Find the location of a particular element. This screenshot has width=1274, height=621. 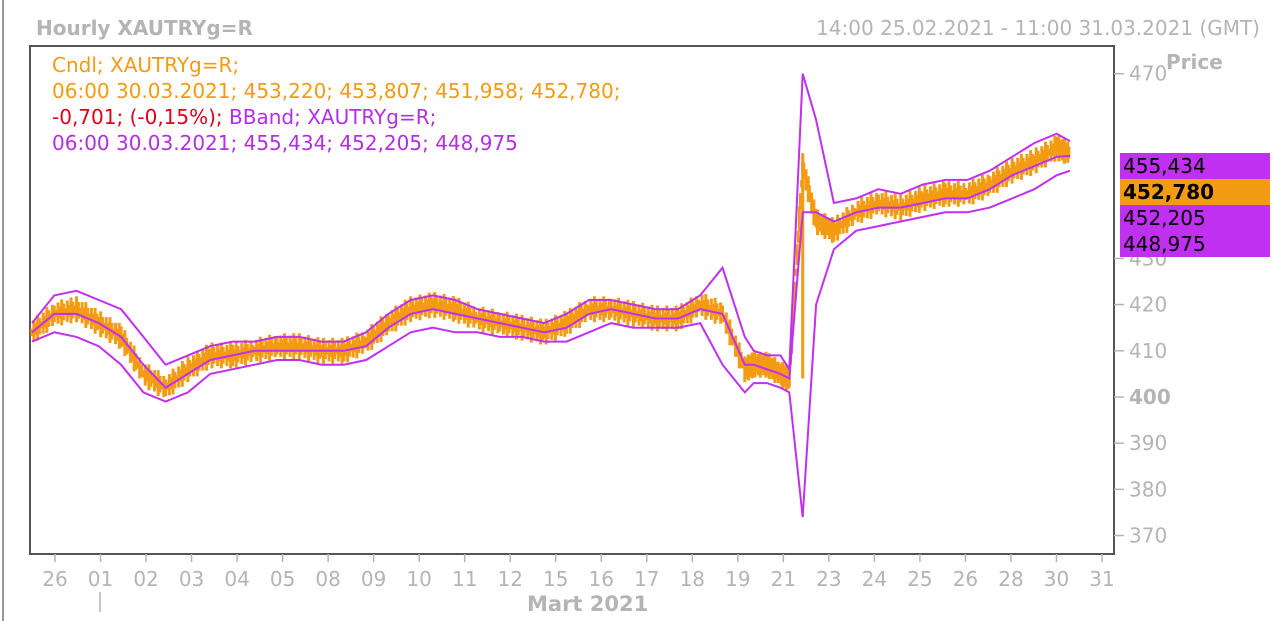

x-tick: 23 is located at coordinates (829, 572).